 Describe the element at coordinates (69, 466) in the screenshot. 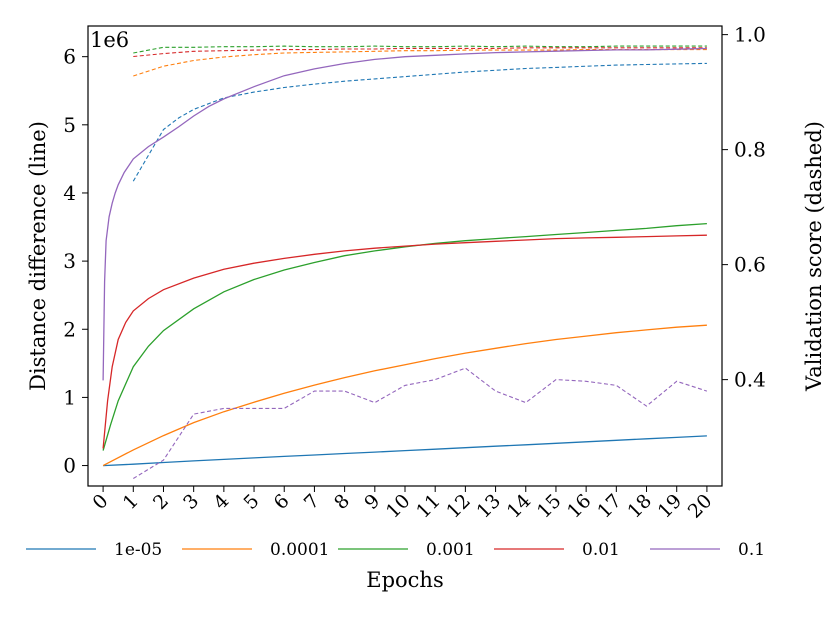

I see `y-left-tick-label: 0` at that location.